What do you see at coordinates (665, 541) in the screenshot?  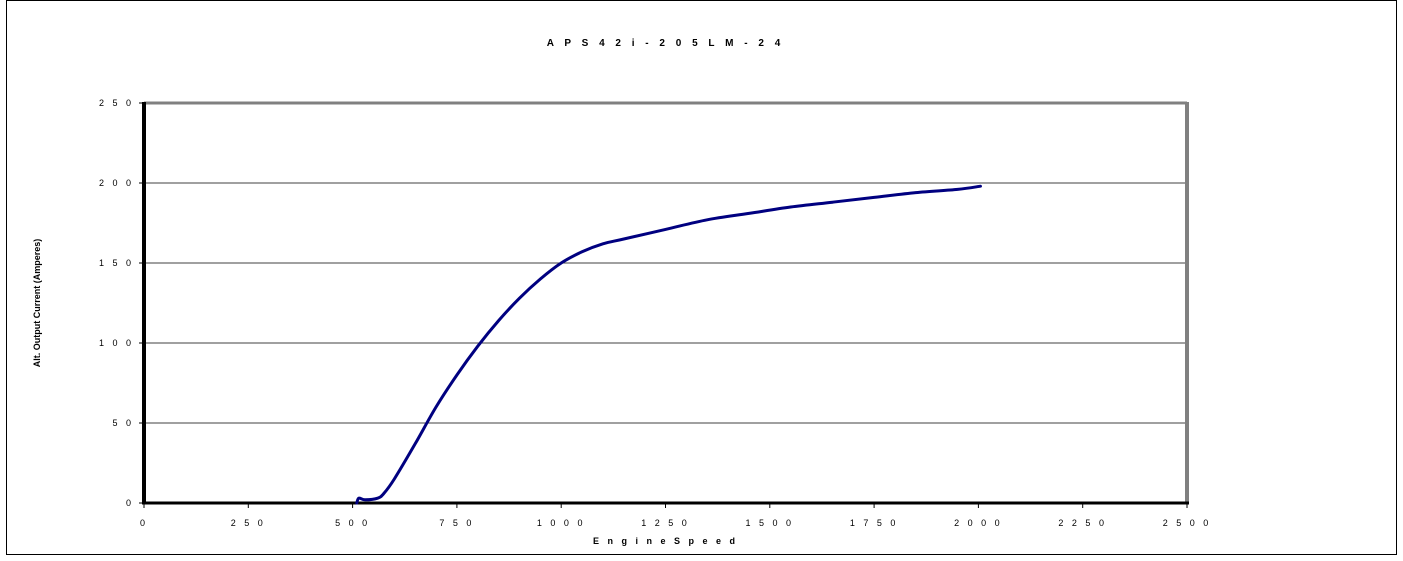 I see `x-axis-label: E n g i n e S p e e d` at bounding box center [665, 541].